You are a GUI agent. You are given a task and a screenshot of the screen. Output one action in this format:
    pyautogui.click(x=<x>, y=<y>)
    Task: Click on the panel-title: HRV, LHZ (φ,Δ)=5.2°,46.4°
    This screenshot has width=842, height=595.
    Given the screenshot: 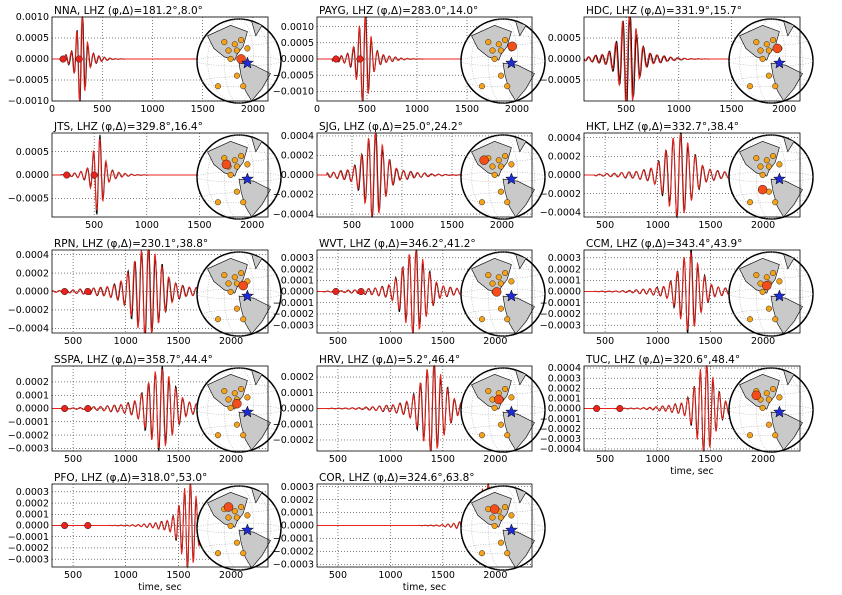 What is the action you would take?
    pyautogui.click(x=389, y=360)
    